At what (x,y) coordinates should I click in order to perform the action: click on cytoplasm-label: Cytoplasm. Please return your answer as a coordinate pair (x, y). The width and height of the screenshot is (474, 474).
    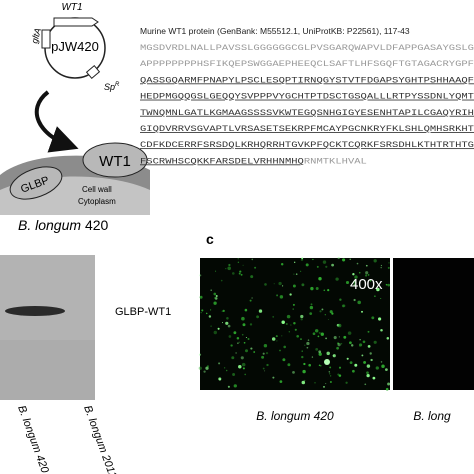
    Looking at the image, I should click on (97, 201).